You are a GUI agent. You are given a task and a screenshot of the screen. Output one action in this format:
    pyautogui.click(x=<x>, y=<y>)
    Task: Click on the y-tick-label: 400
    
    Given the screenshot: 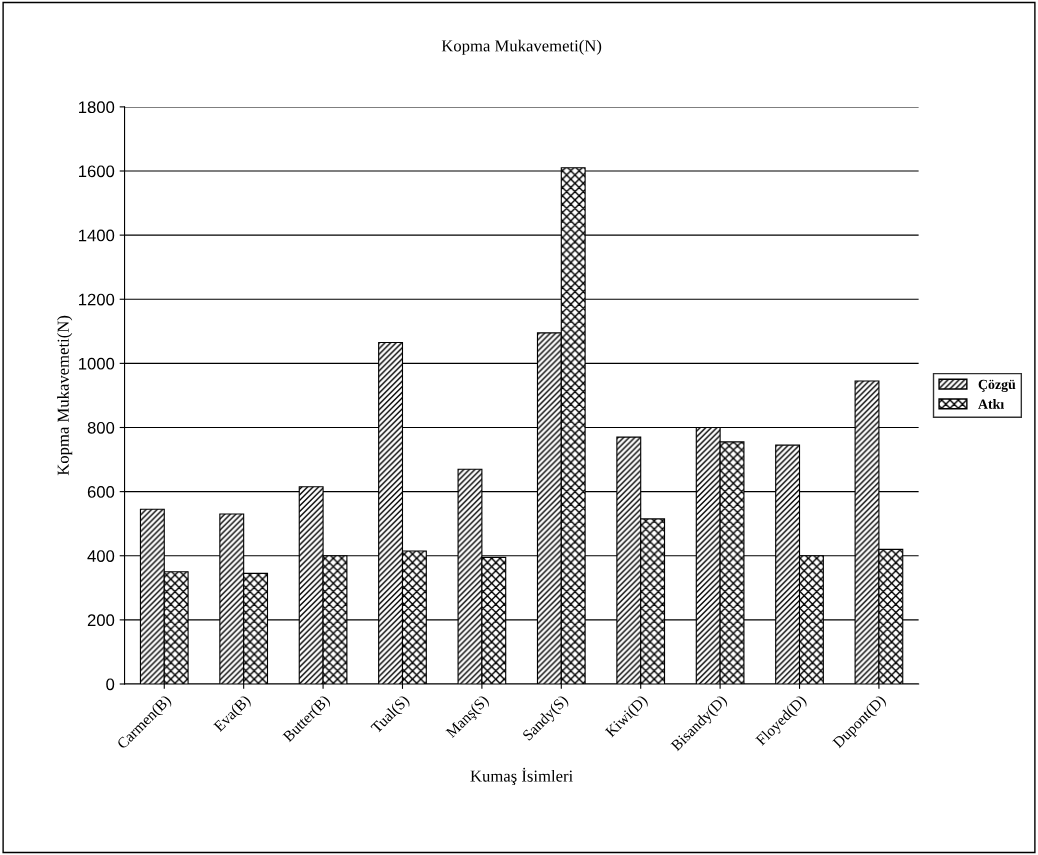 What is the action you would take?
    pyautogui.click(x=101, y=556)
    